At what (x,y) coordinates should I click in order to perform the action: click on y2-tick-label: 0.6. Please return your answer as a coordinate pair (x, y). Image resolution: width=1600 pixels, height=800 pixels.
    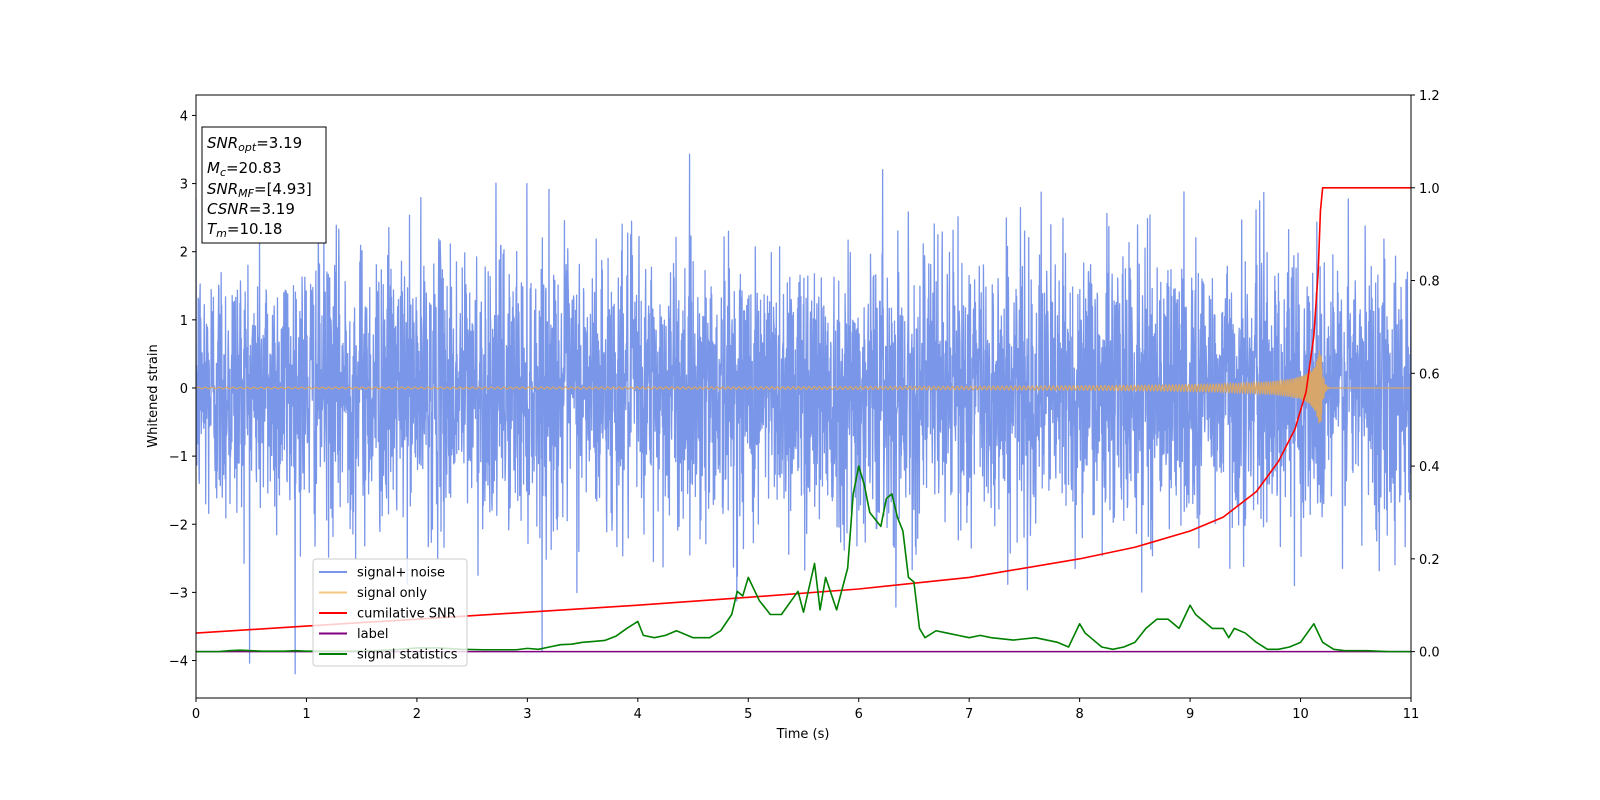
    Looking at the image, I should click on (1429, 374).